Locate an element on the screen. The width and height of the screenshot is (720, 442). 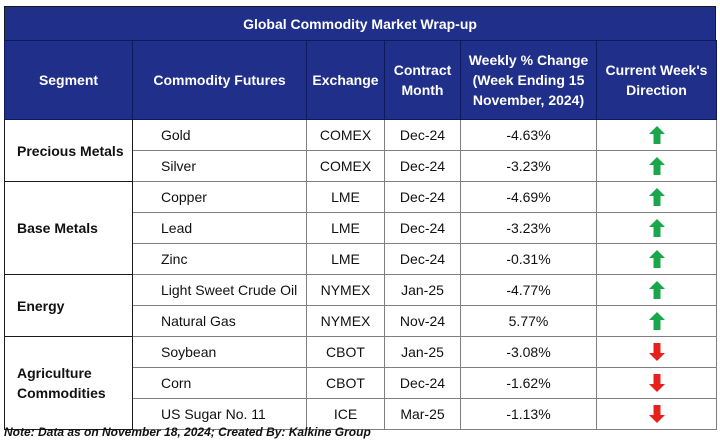
header-segment: Segment is located at coordinates (68, 80).